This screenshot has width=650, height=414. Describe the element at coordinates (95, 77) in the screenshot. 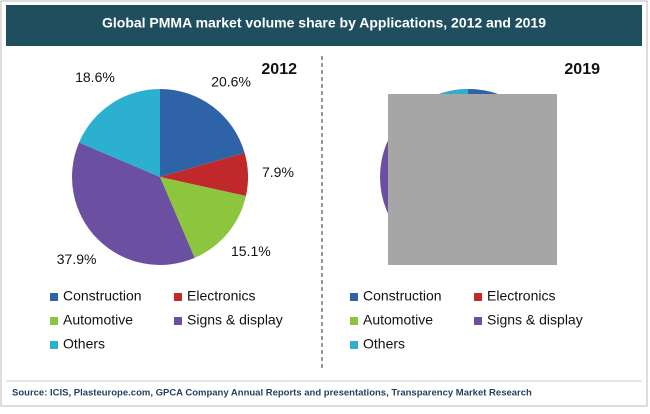

I see `data-label: 18.6%` at that location.